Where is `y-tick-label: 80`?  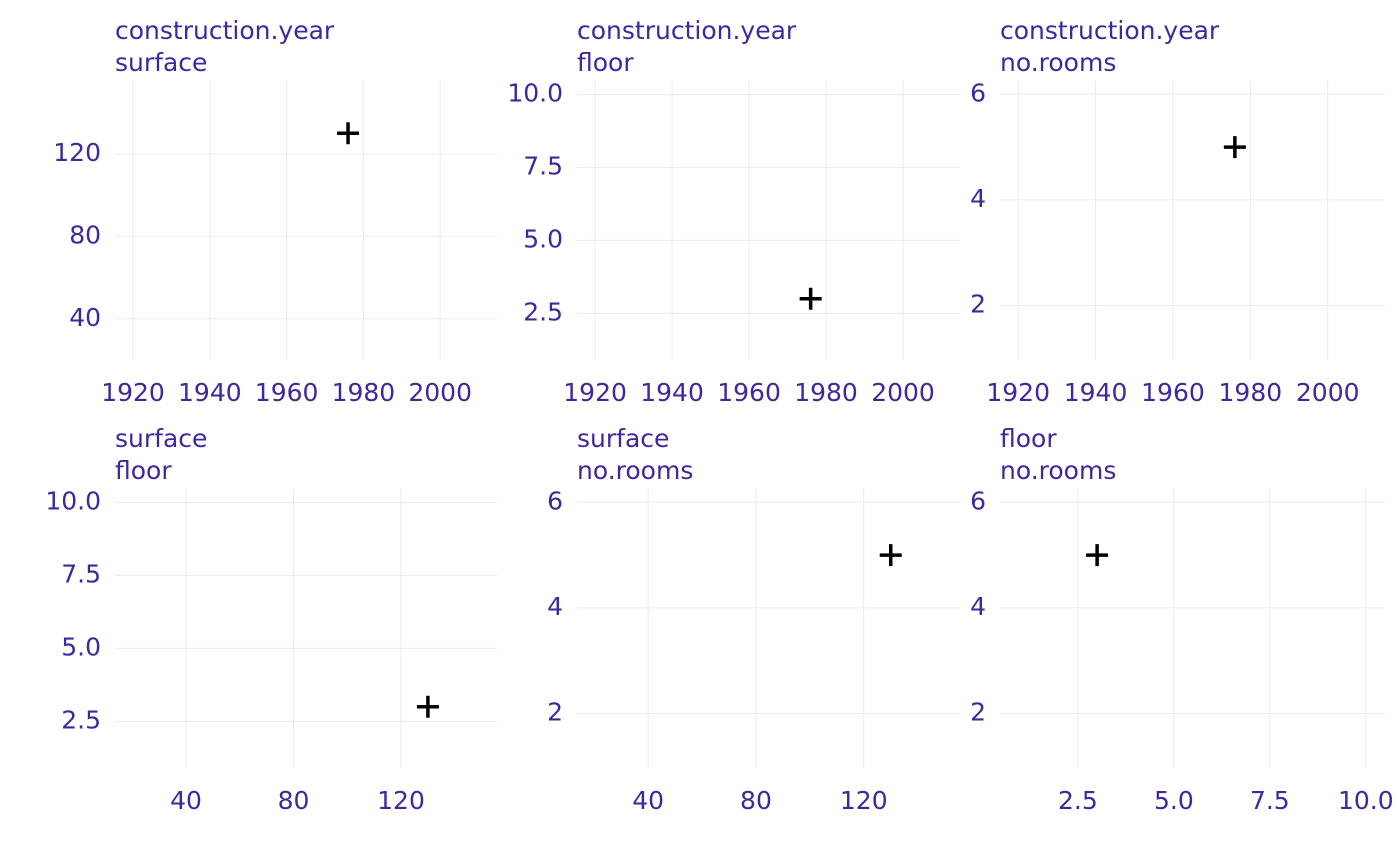
y-tick-label: 80 is located at coordinates (85, 234).